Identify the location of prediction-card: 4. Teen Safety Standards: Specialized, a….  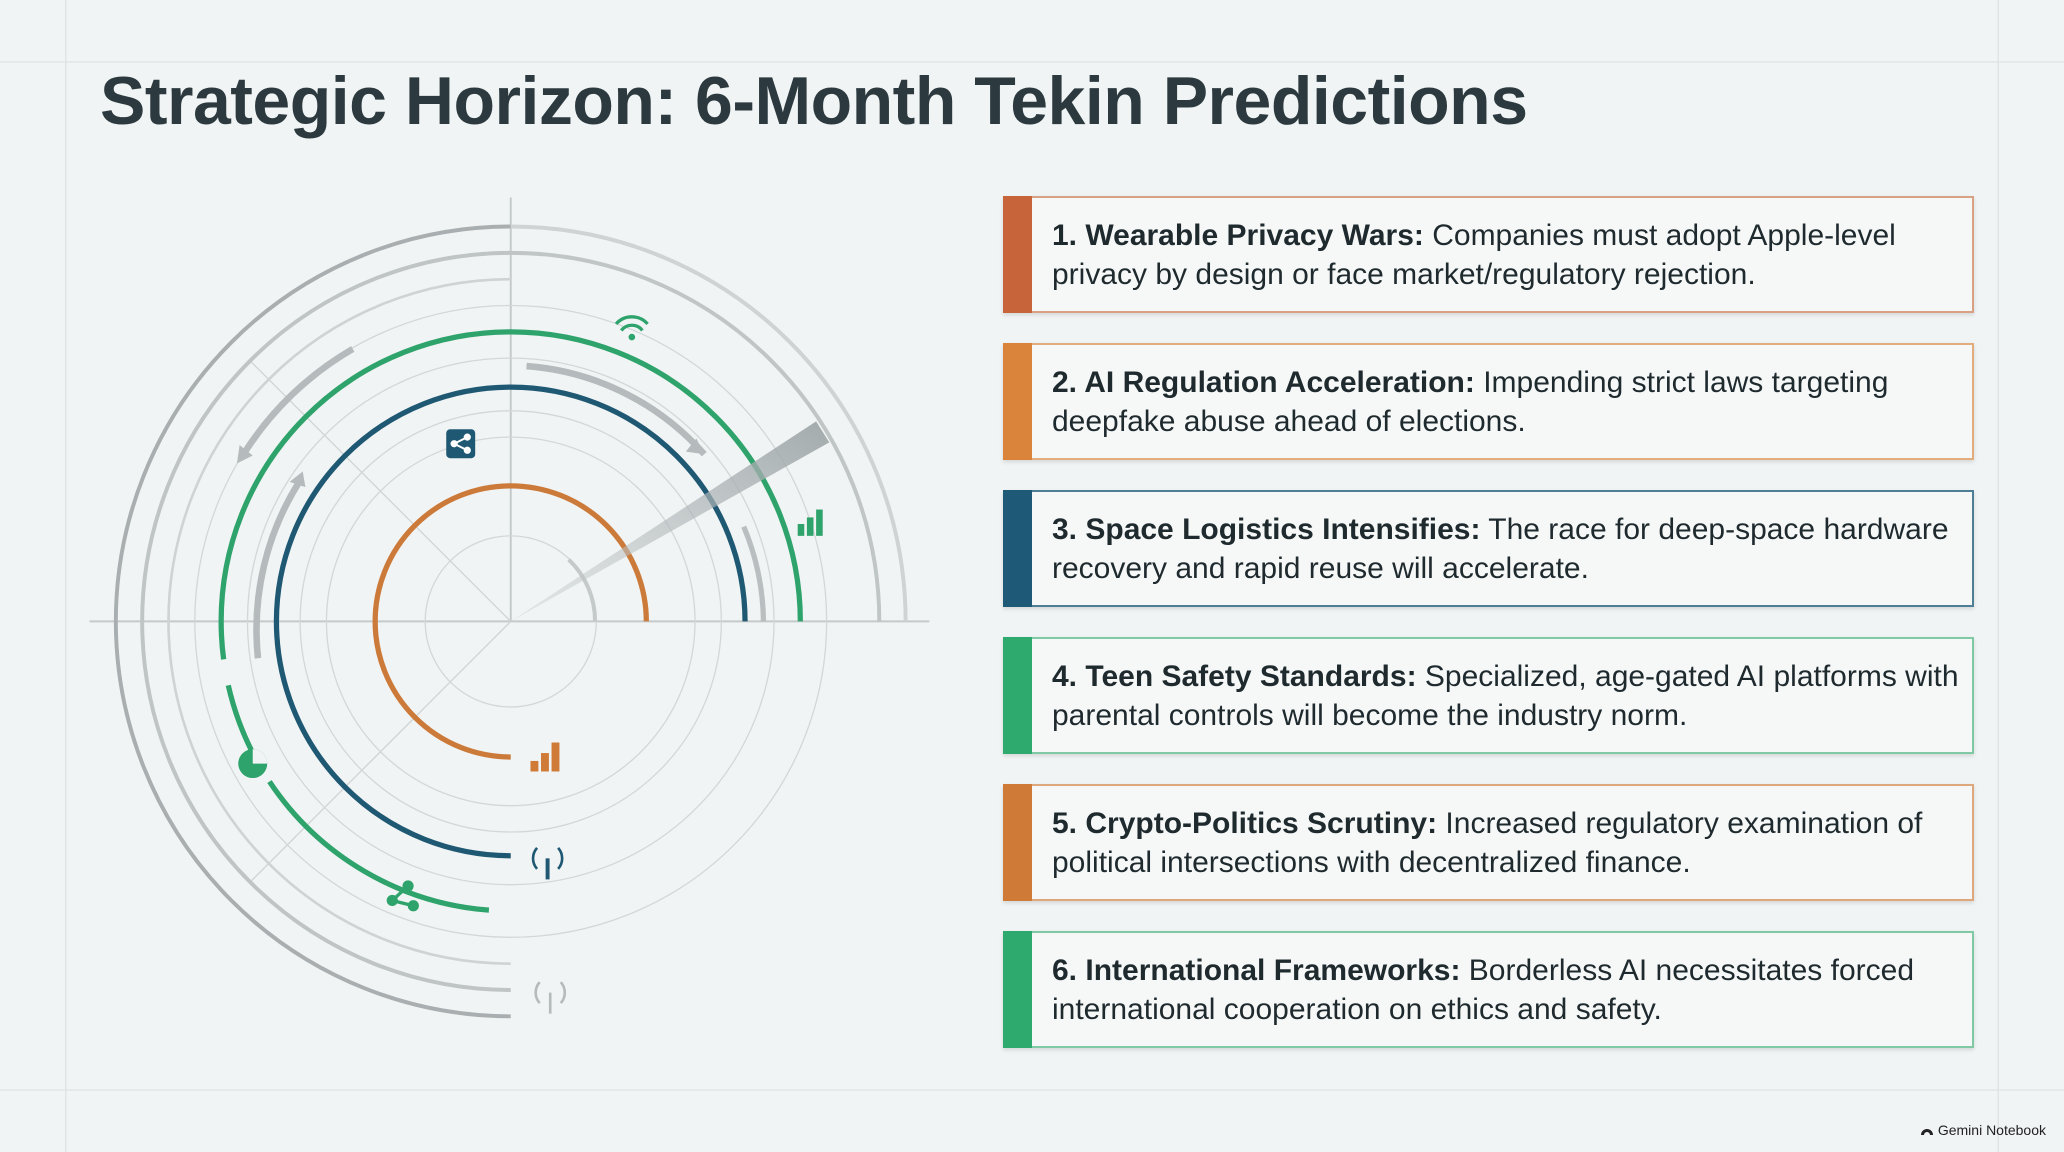
(1488, 695).